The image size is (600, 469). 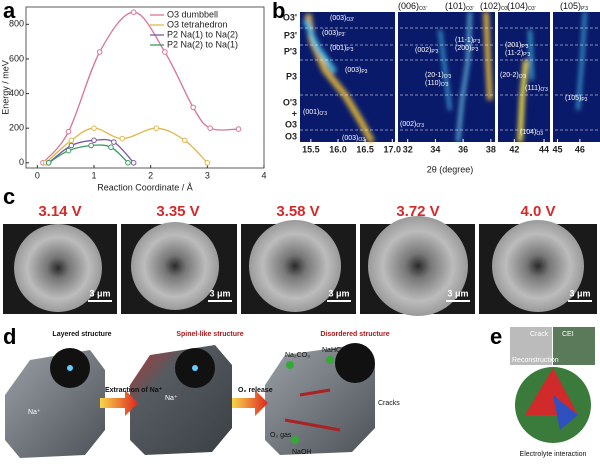 What do you see at coordinates (408, 149) in the screenshot?
I see `x-tick-label: 32` at bounding box center [408, 149].